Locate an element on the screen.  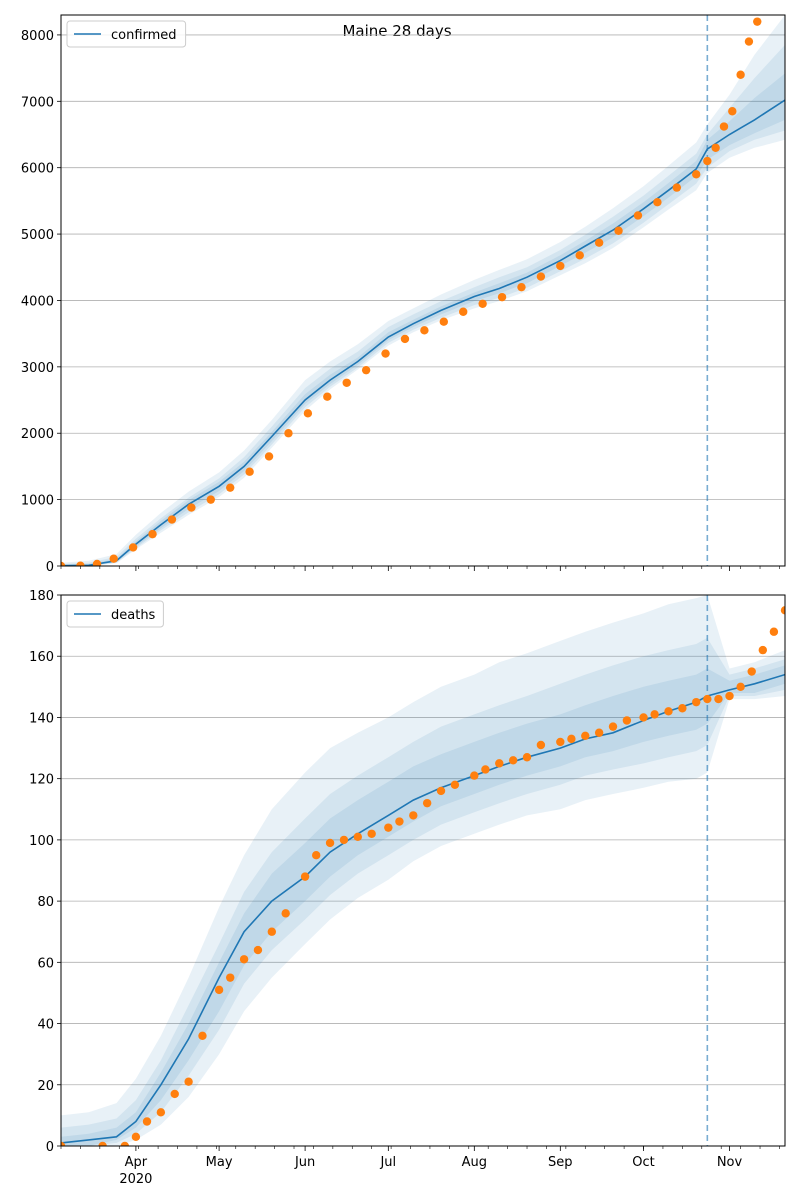
y-tick-label: 1000 is located at coordinates (37, 501).